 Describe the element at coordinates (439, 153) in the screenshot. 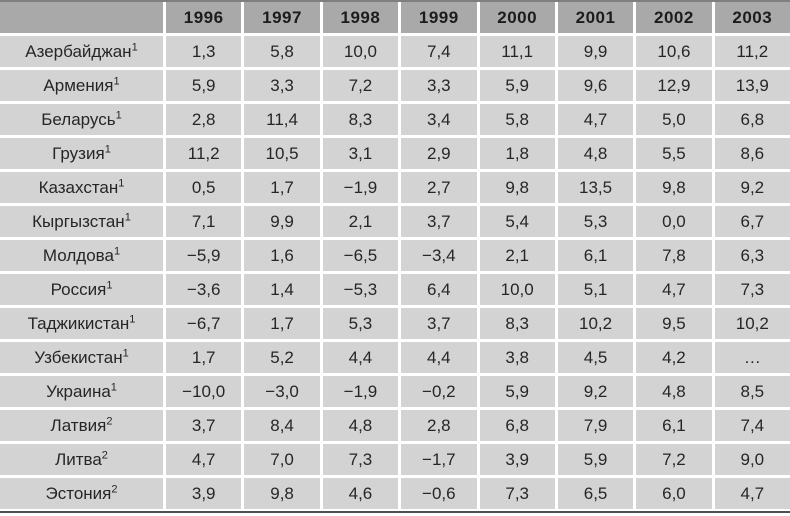

I see `value-cell: 2,9` at that location.